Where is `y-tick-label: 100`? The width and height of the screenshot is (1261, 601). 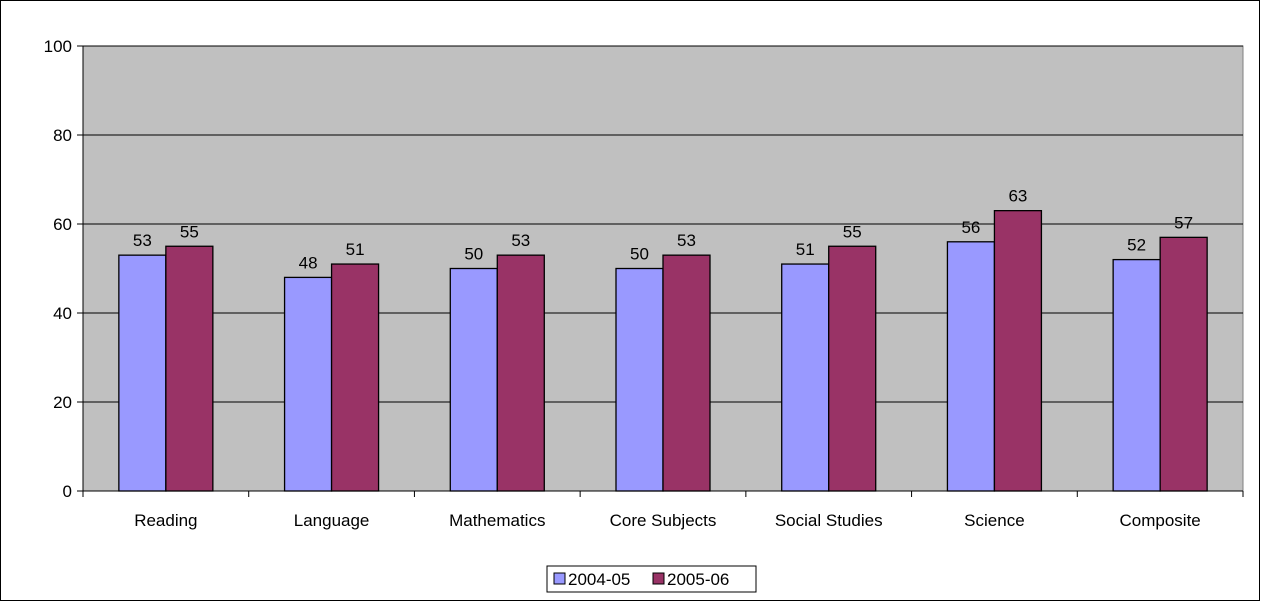
y-tick-label: 100 is located at coordinates (58, 46).